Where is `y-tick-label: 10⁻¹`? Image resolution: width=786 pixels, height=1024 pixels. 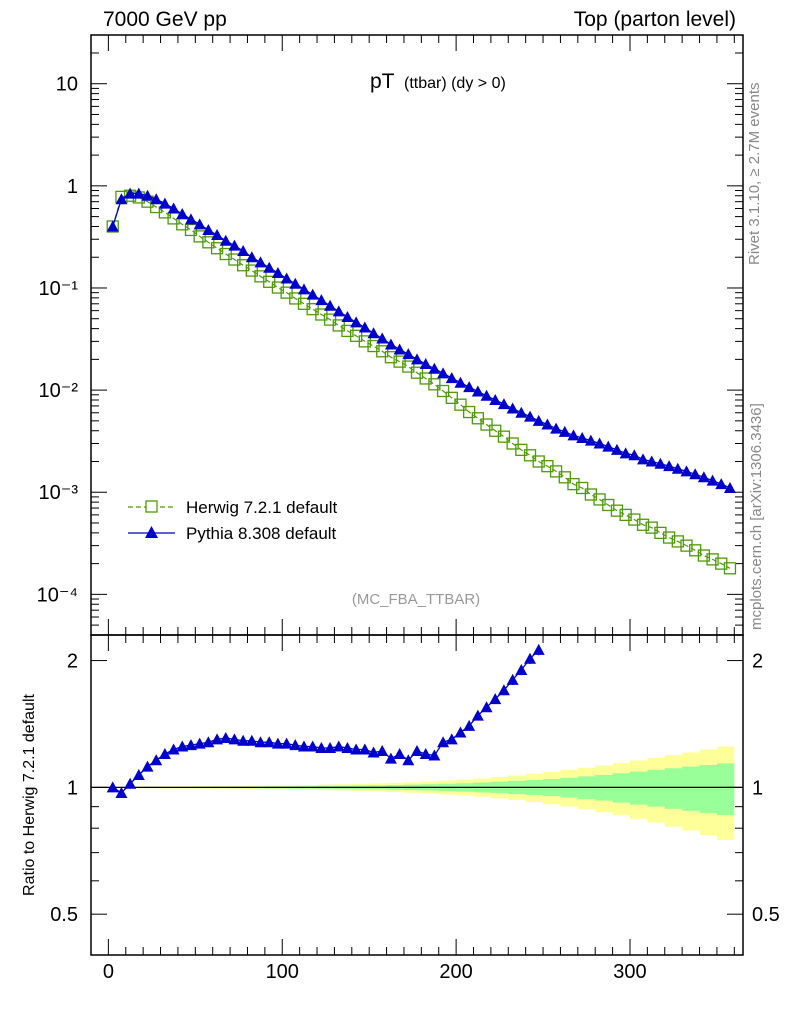
y-tick-label: 10⁻¹ is located at coordinates (59, 289).